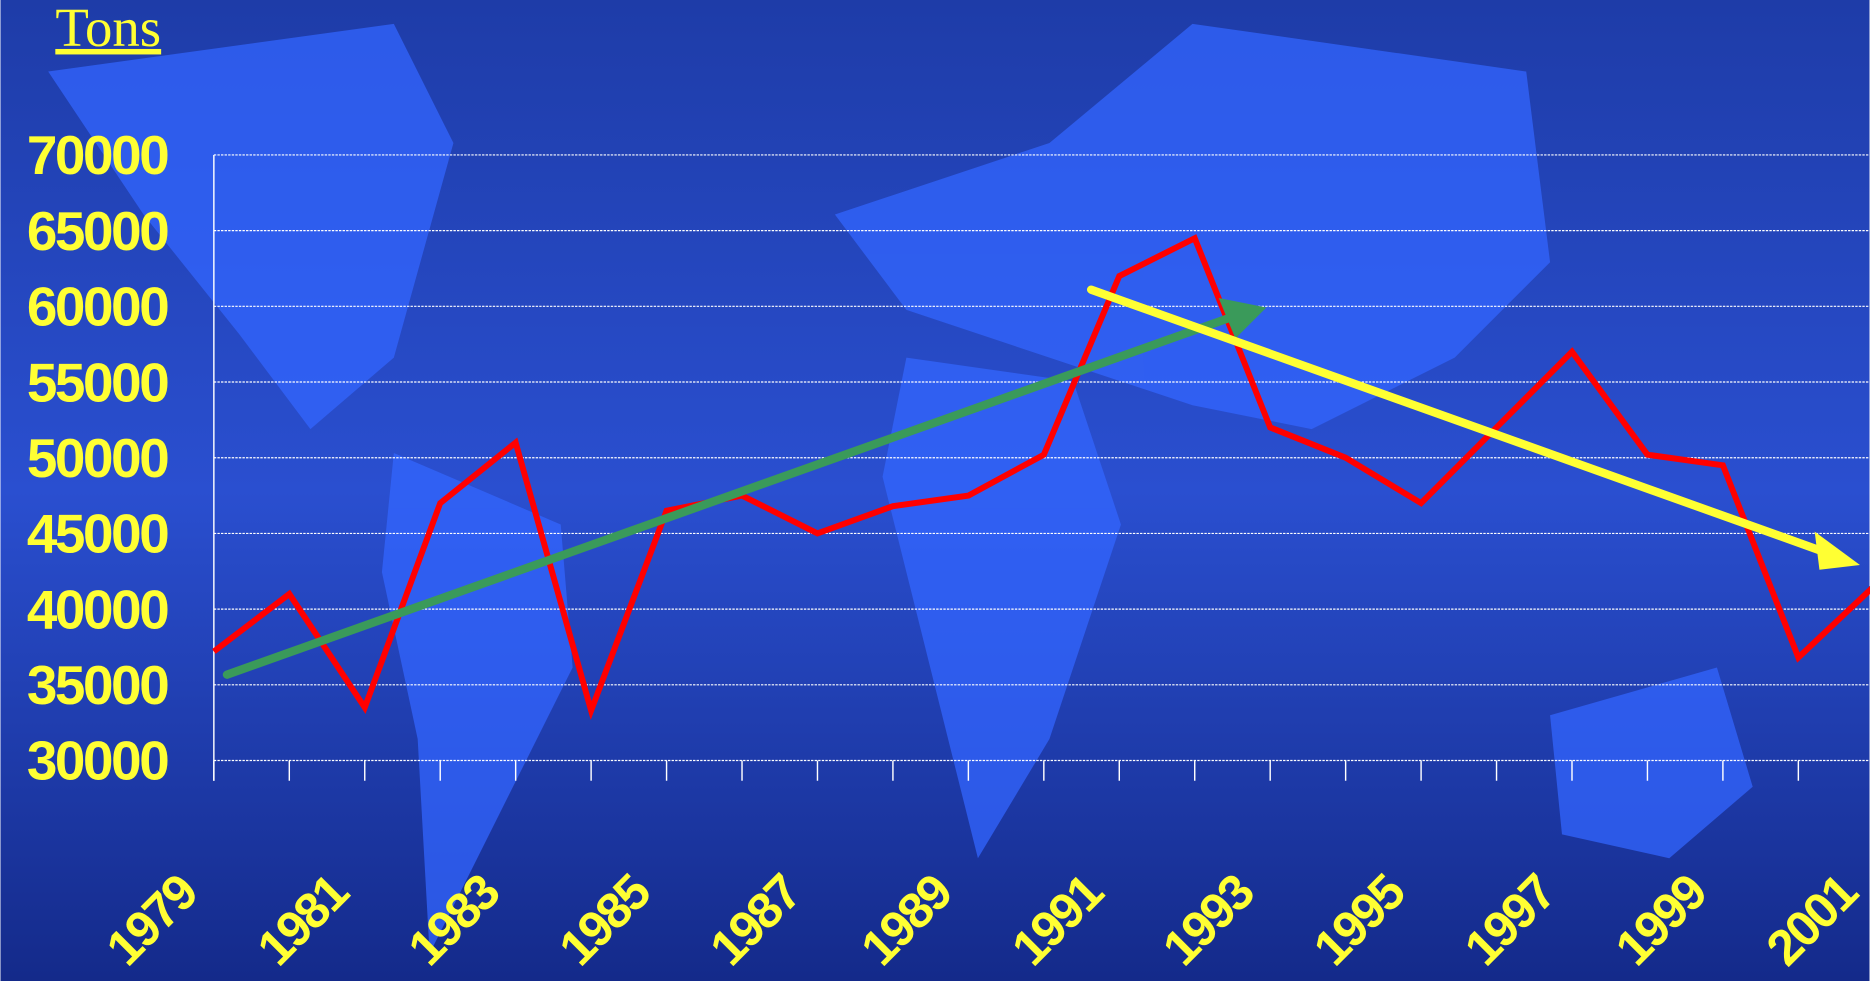  Describe the element at coordinates (97, 458) in the screenshot. I see `y-tick-label: 50000` at that location.